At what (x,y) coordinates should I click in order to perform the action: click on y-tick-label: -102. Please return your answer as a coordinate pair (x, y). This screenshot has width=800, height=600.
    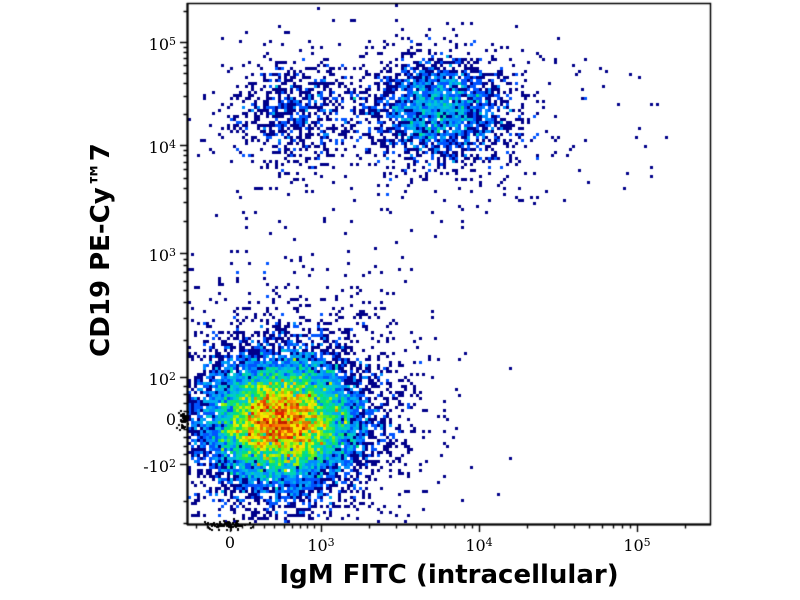
    Looking at the image, I should click on (159, 466).